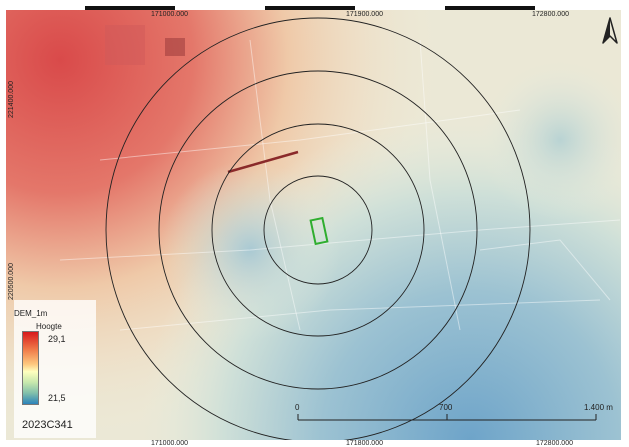 The width and height of the screenshot is (629, 447). What do you see at coordinates (364, 443) in the screenshot?
I see `grid-label-x-bottom: 171800.000` at bounding box center [364, 443].